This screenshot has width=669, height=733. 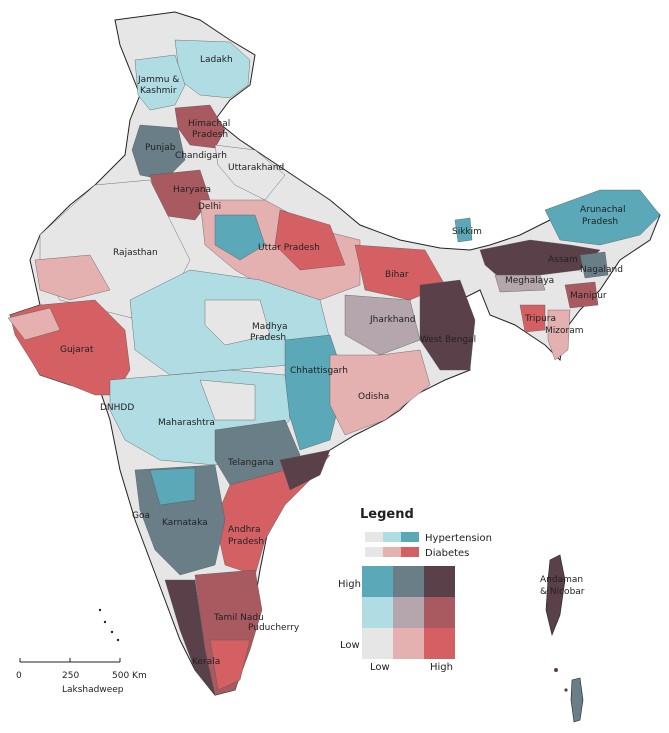 I want to click on ht-ramp-low, so click(x=374, y=537).